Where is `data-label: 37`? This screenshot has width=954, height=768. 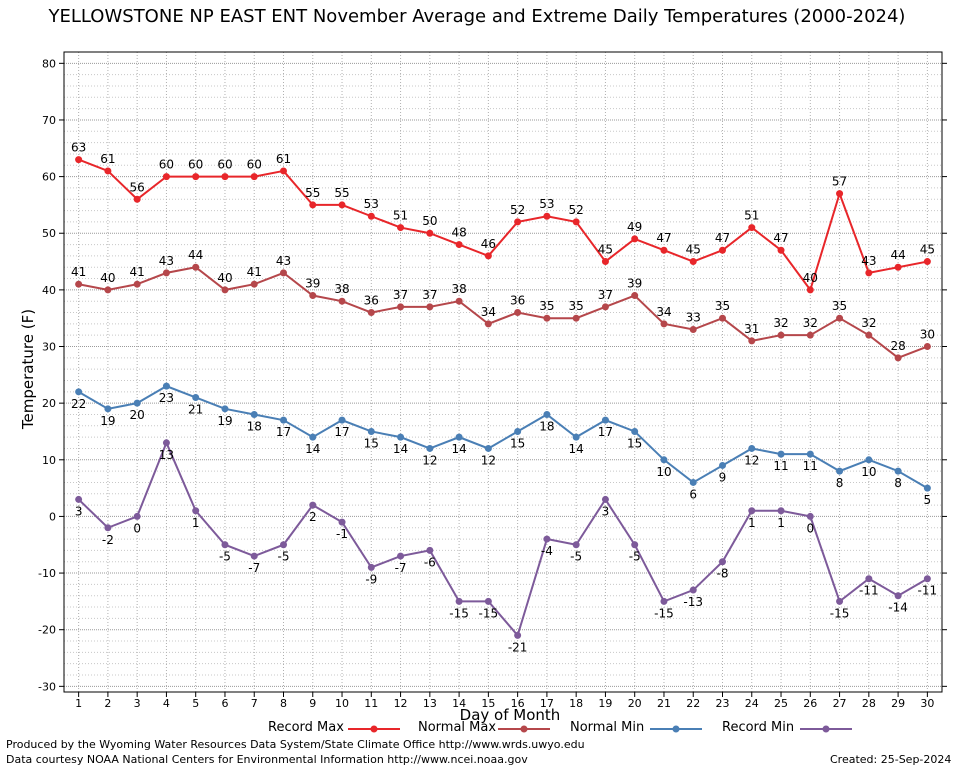
data-label: 37 is located at coordinates (429, 295).